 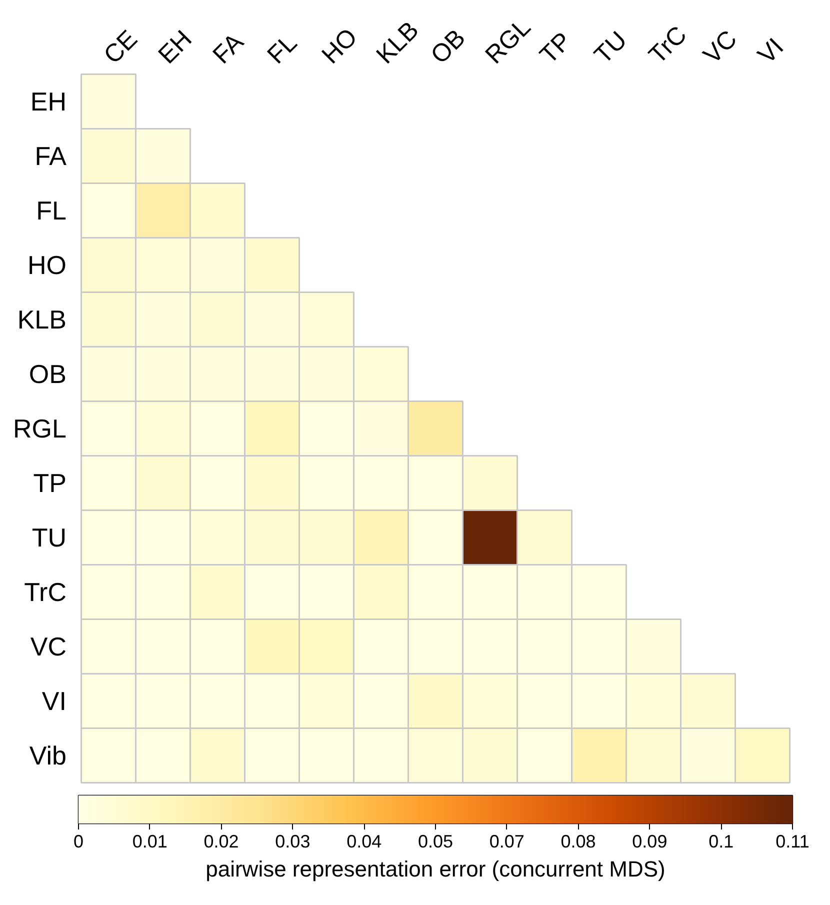 What do you see at coordinates (578, 842) in the screenshot?
I see `color-bar-label: 0.08` at bounding box center [578, 842].